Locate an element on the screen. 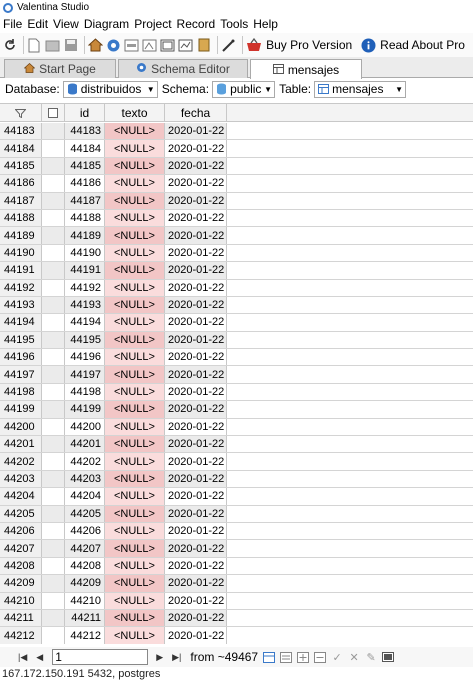 Image resolution: width=473 pixels, height=681 pixels. row-number: 44198 is located at coordinates (21, 392).